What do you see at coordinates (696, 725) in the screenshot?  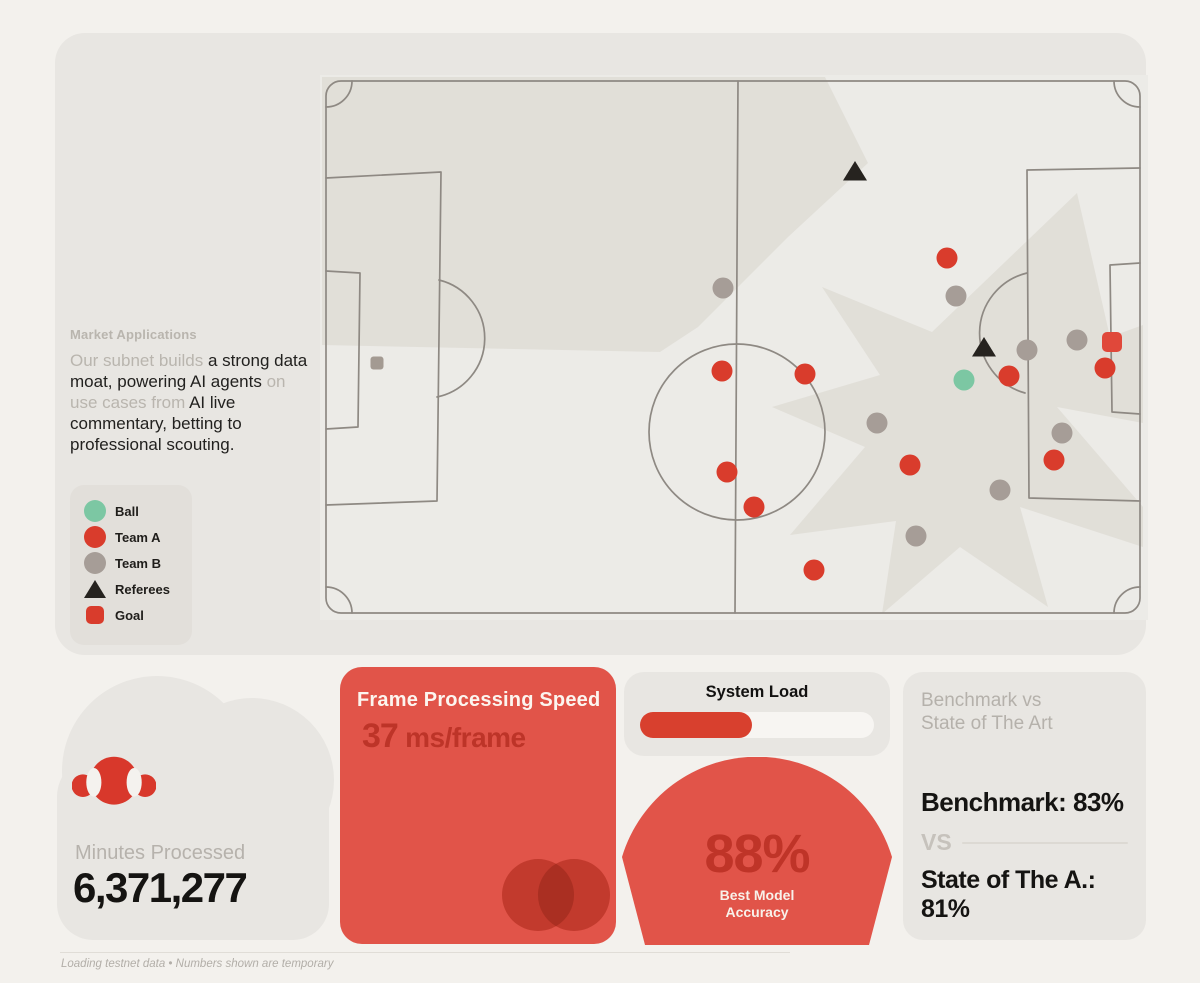 I see `system-load-progress-fill` at bounding box center [696, 725].